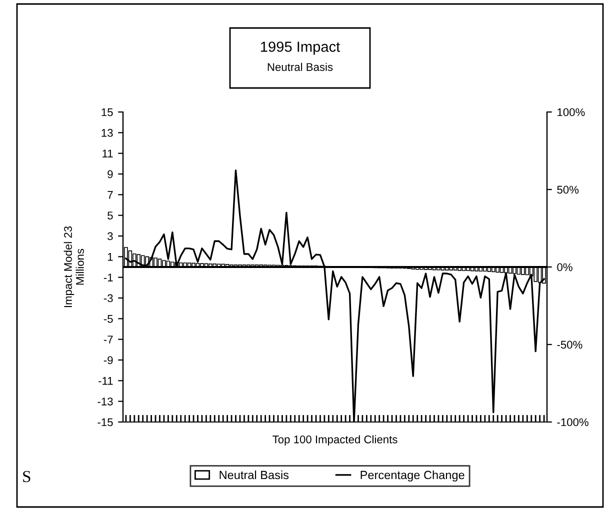  What do you see at coordinates (300, 66) in the screenshot?
I see `chart-subtitle: Neutral Basis` at bounding box center [300, 66].